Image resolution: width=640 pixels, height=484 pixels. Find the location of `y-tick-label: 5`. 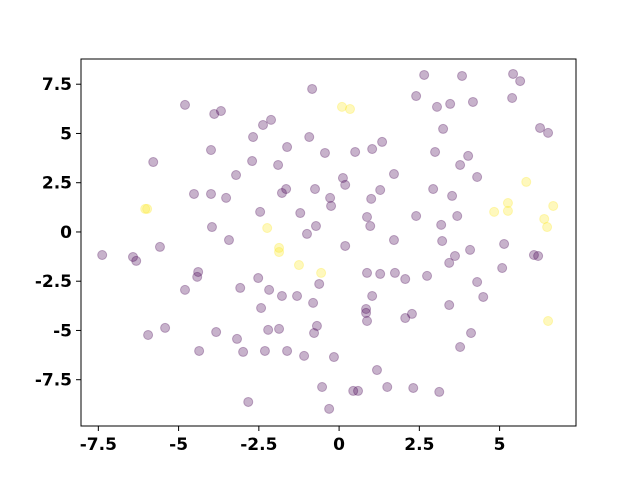

y-tick-label: 5 is located at coordinates (66, 134).